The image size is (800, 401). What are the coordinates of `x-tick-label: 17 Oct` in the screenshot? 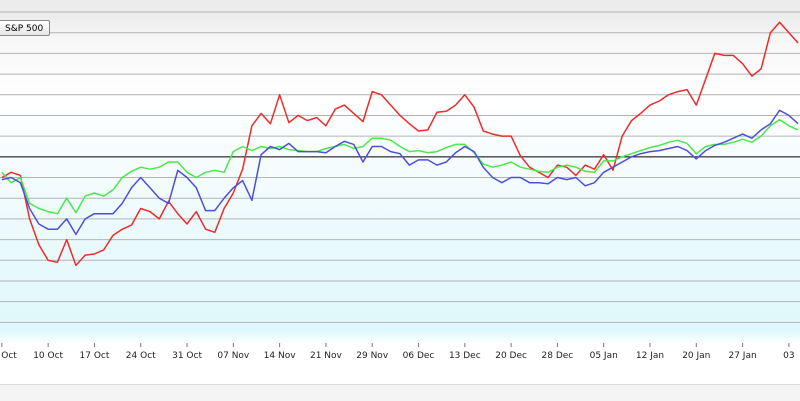 It's located at (95, 356).